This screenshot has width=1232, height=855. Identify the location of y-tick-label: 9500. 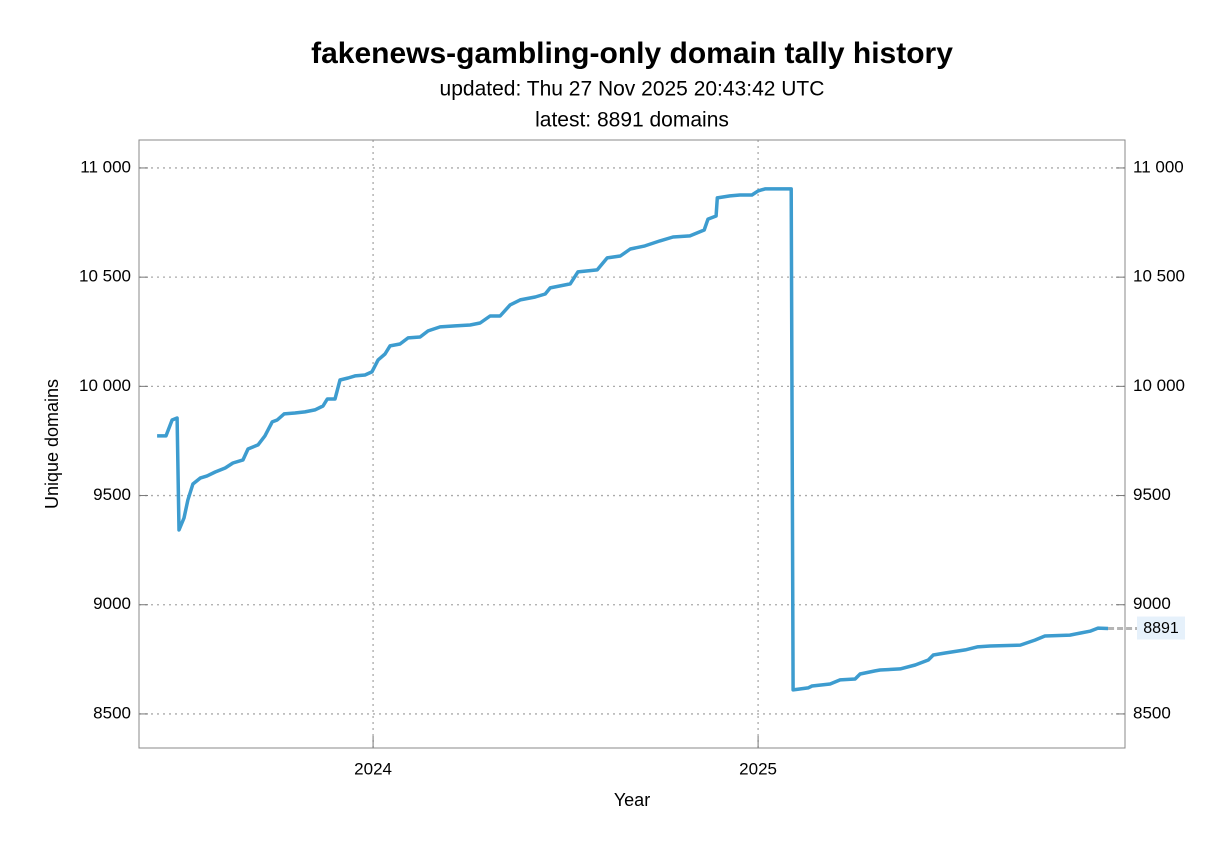
(112, 494).